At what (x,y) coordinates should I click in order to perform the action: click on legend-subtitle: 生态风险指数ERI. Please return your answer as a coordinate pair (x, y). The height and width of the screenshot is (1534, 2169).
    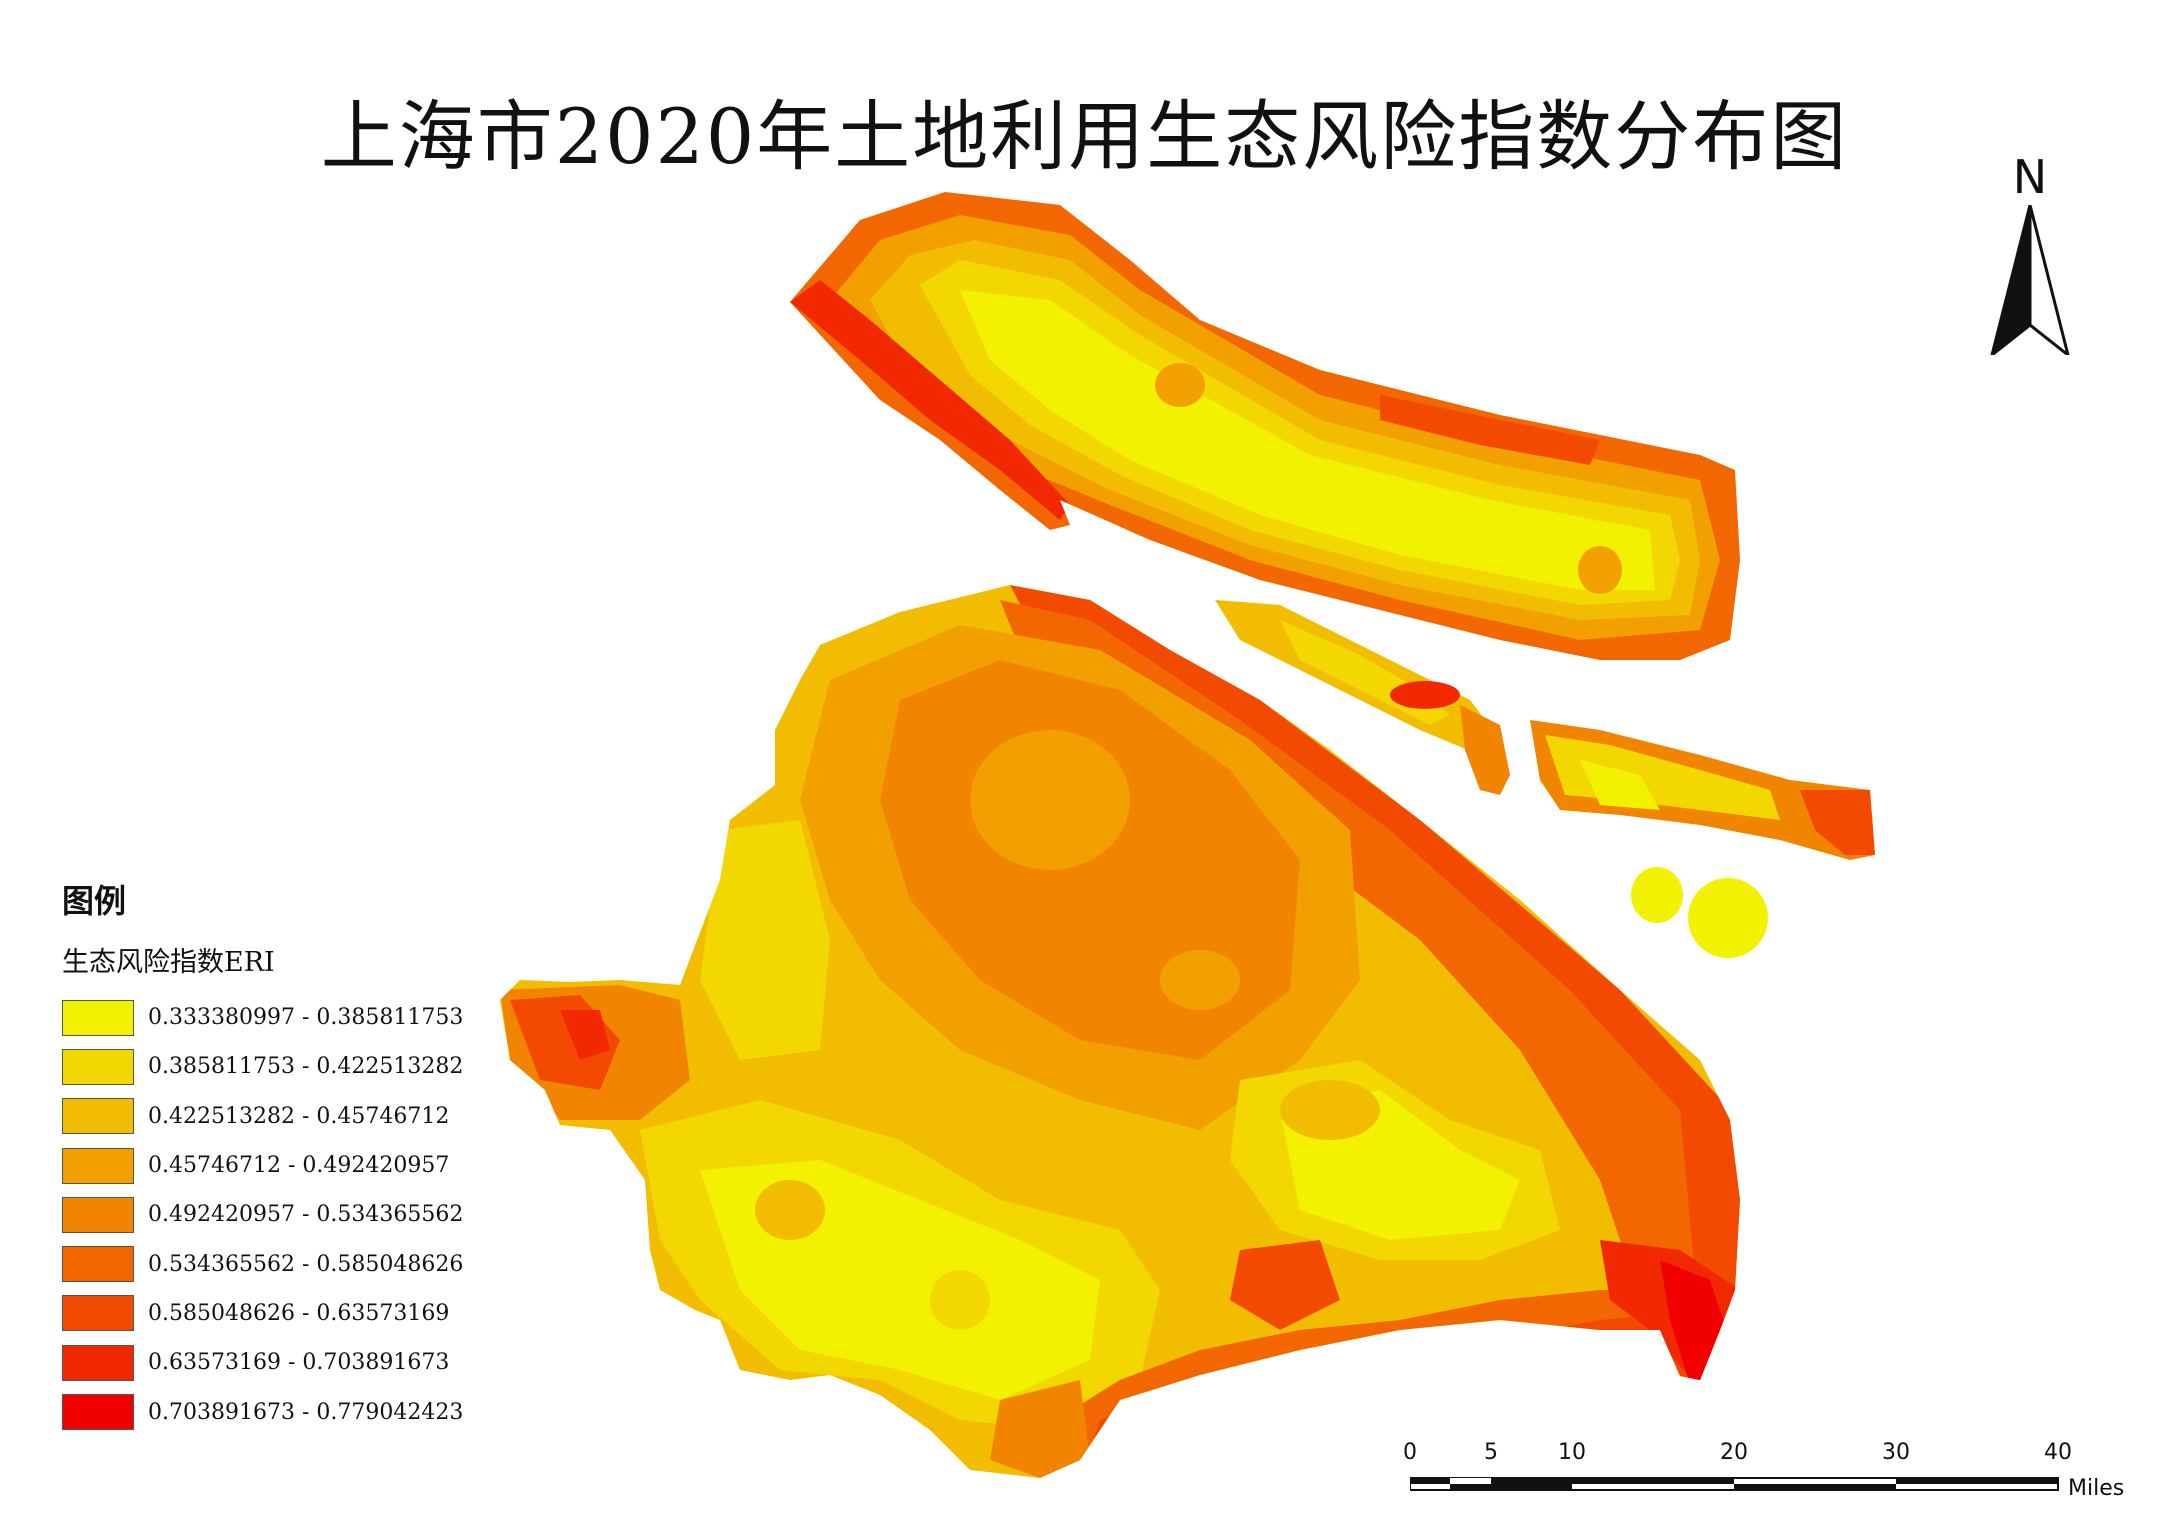
    Looking at the image, I should click on (168, 962).